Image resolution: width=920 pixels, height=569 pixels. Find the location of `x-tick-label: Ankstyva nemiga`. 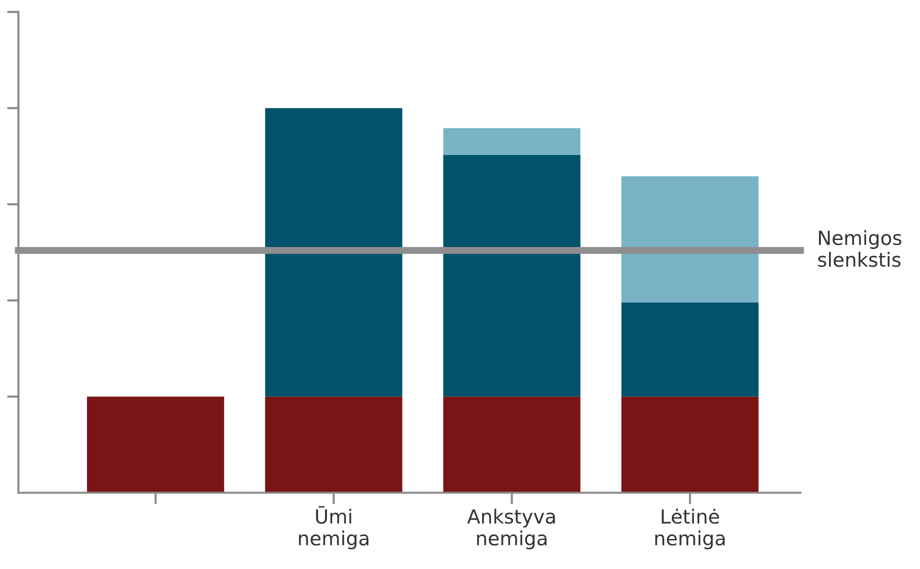

x-tick-label: Ankstyva nemiga is located at coordinates (511, 529).